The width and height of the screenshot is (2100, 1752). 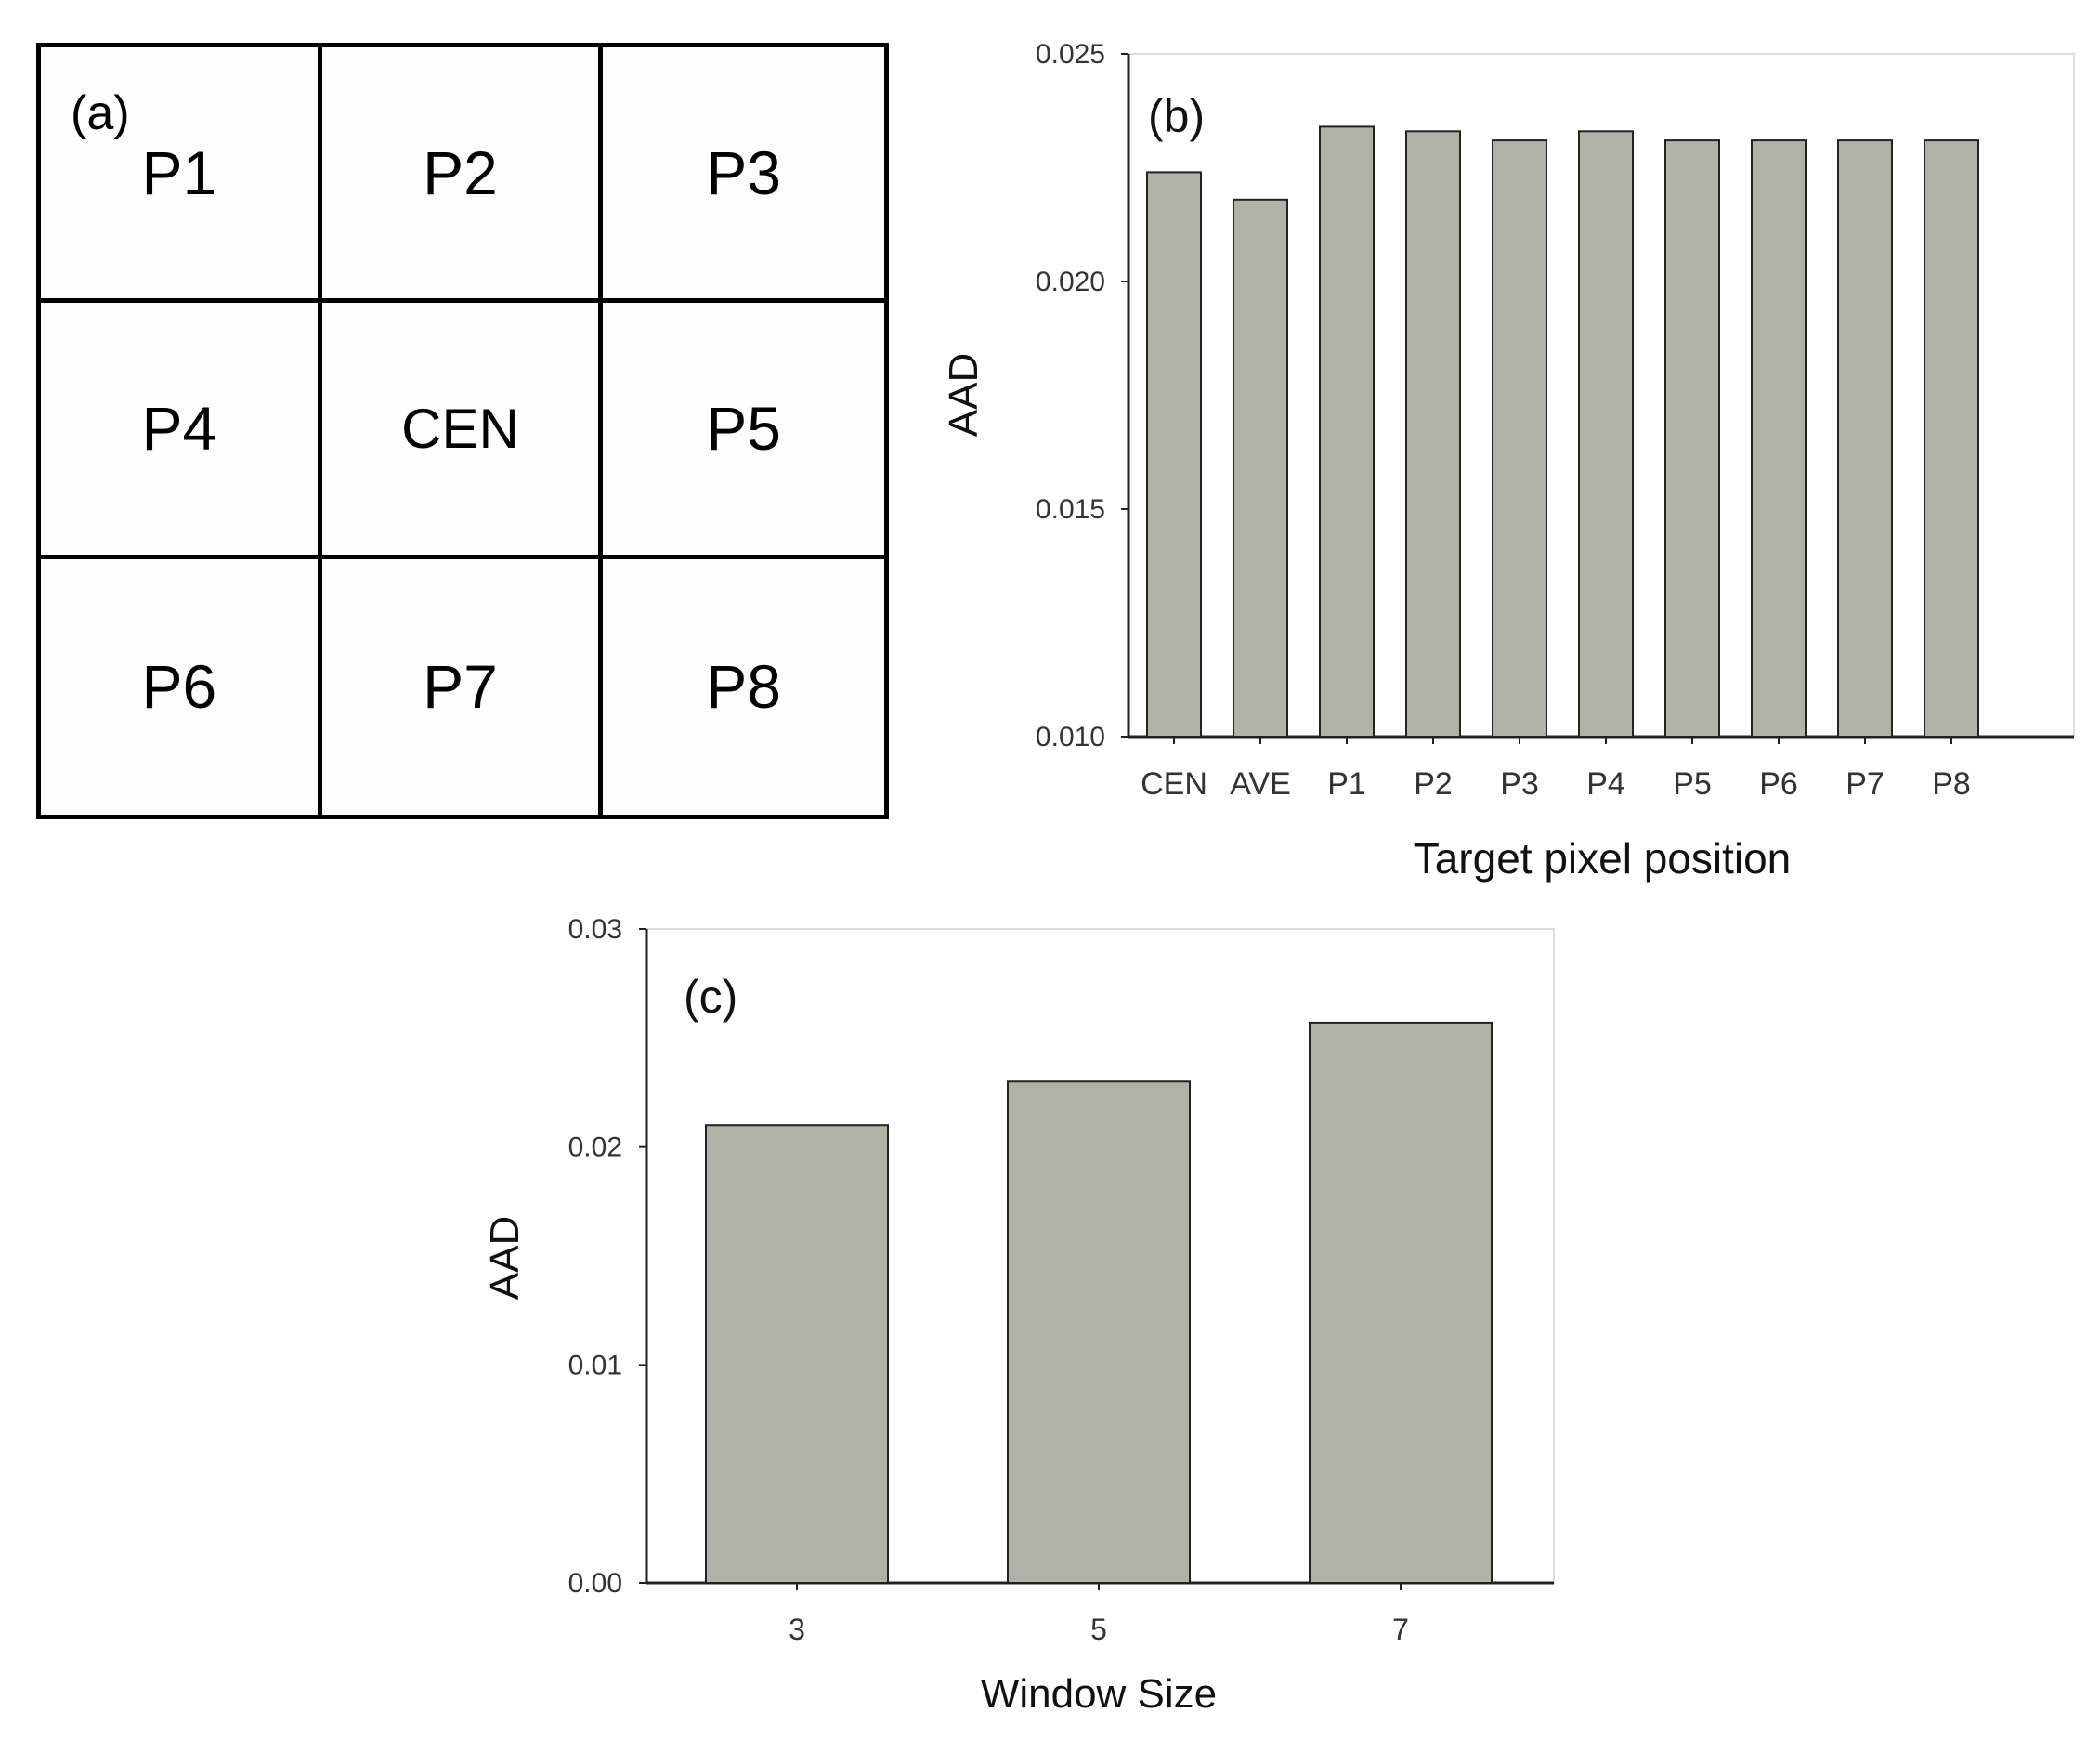 What do you see at coordinates (181, 686) in the screenshot?
I see `grid-cell: P6` at bounding box center [181, 686].